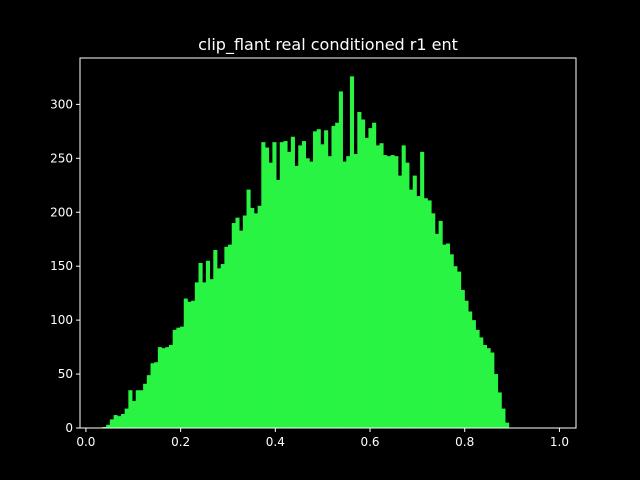 Image resolution: width=640 pixels, height=480 pixels. Describe the element at coordinates (85, 442) in the screenshot. I see `x-tick-label: 0.0` at that location.